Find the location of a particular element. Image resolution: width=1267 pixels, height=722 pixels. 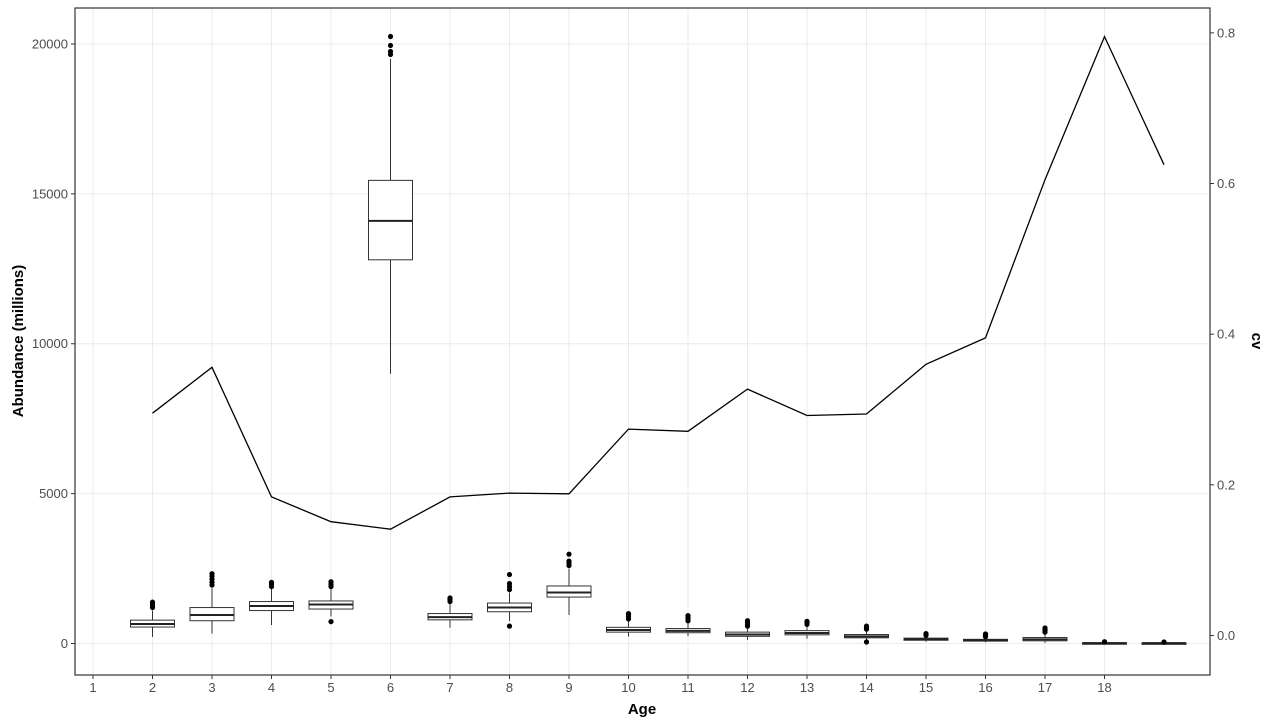

x-tick-label: 11 is located at coordinates (688, 687).